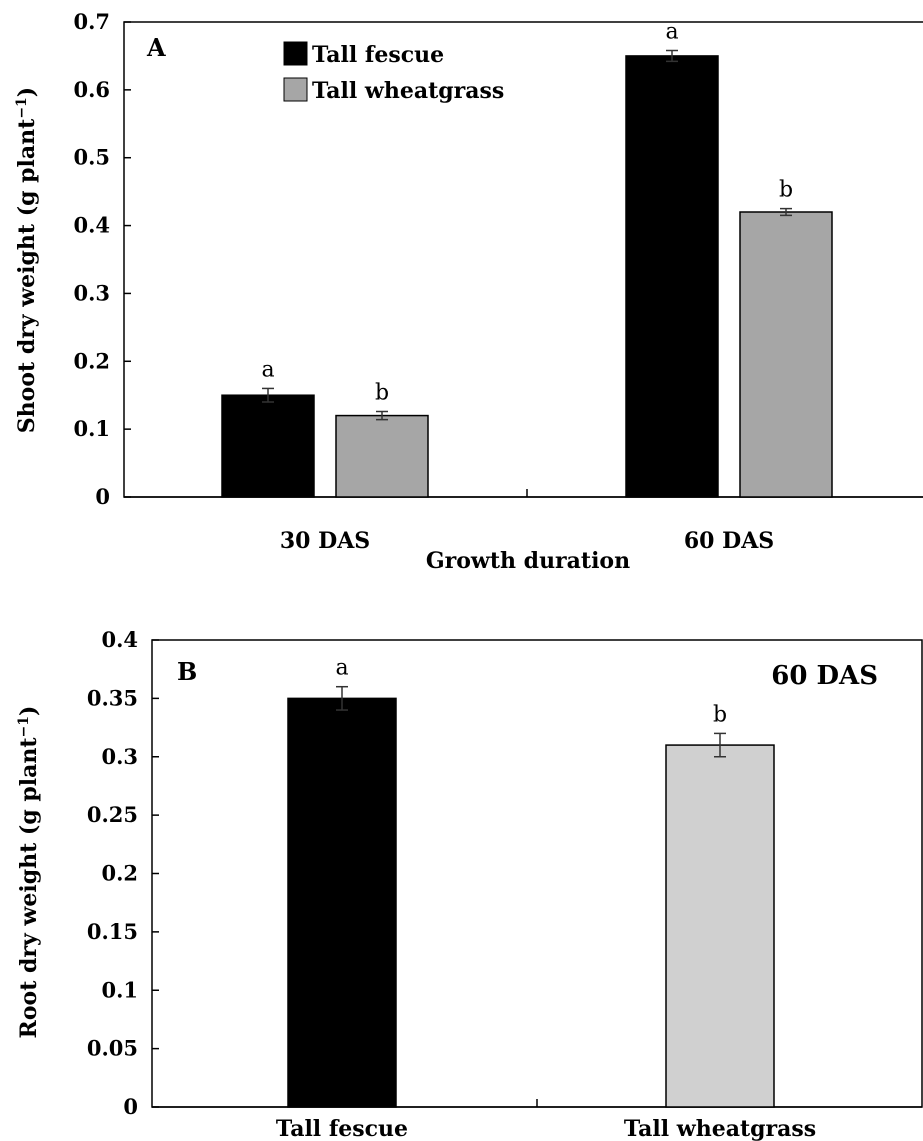 Image resolution: width=923 pixels, height=1141 pixels. Describe the element at coordinates (527, 541) in the screenshot. I see `panel-a-category-labels: 30 DAS 60 DAS` at that location.